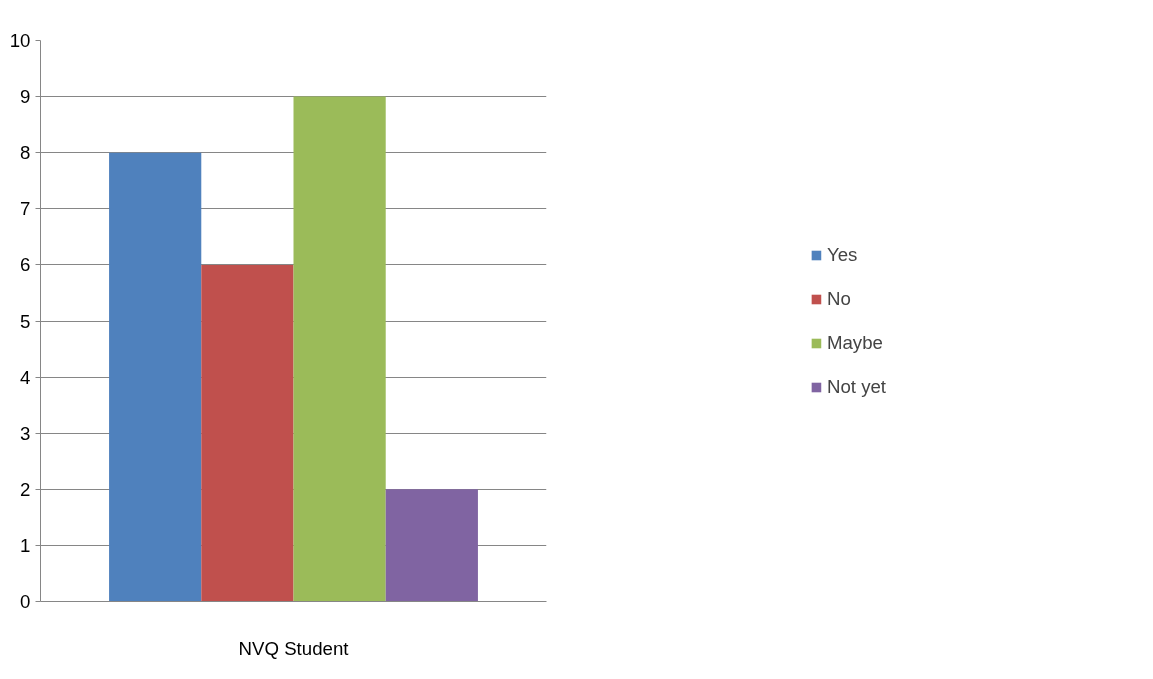 The height and width of the screenshot is (679, 1153). What do you see at coordinates (838, 298) in the screenshot?
I see `legend-label: No` at bounding box center [838, 298].